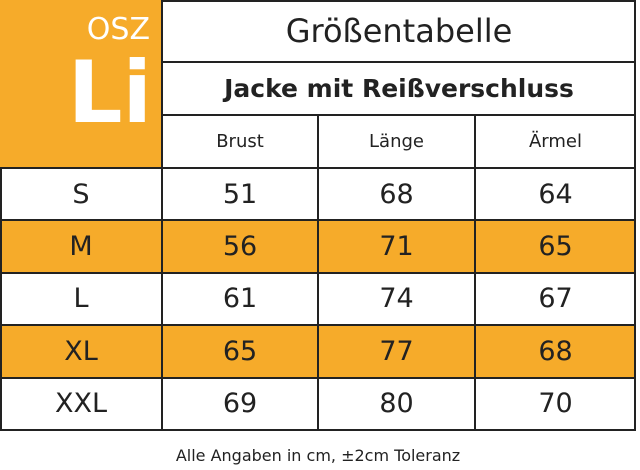  I want to click on logo-top: OSZ, so click(118, 29).